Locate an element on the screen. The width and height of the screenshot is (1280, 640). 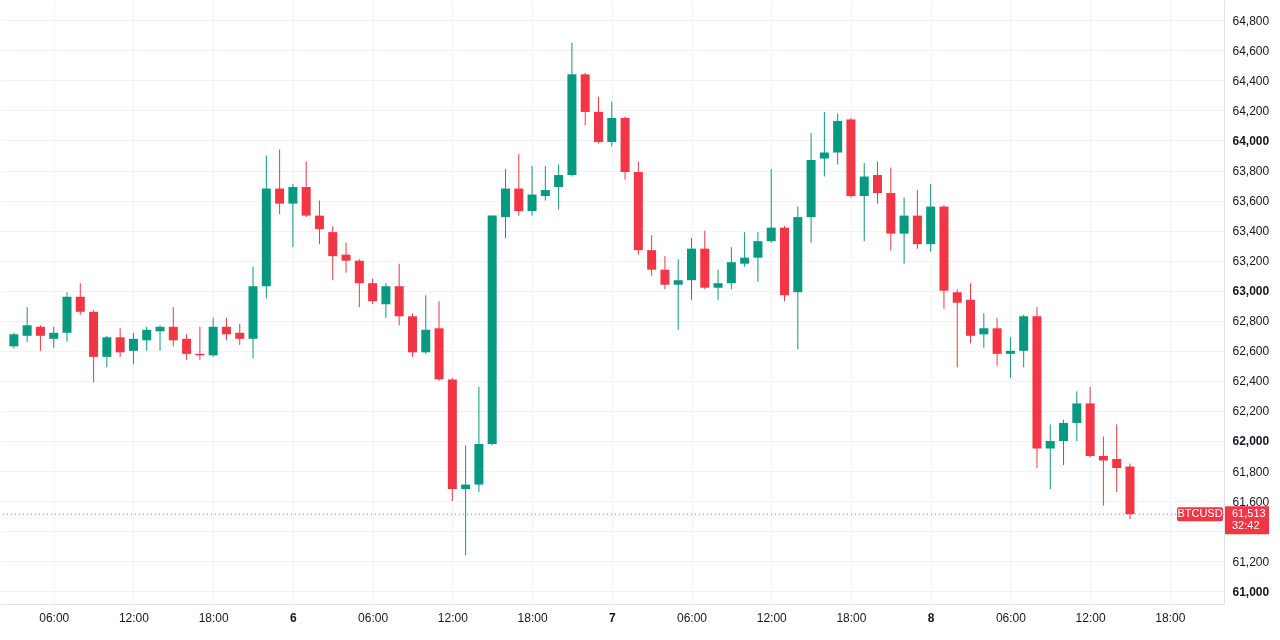
x-tick-label: 7 is located at coordinates (612, 617).